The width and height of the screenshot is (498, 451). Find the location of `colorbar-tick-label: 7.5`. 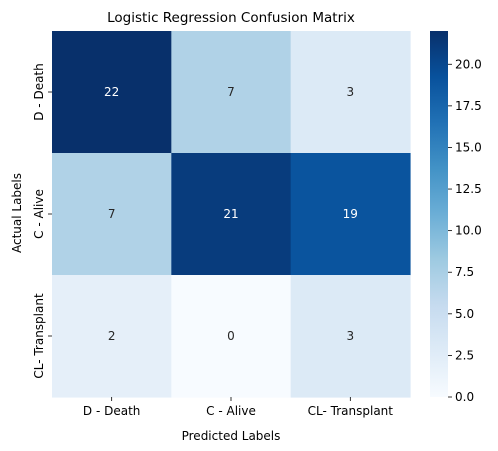

colorbar-tick-label: 7.5 is located at coordinates (464, 272).